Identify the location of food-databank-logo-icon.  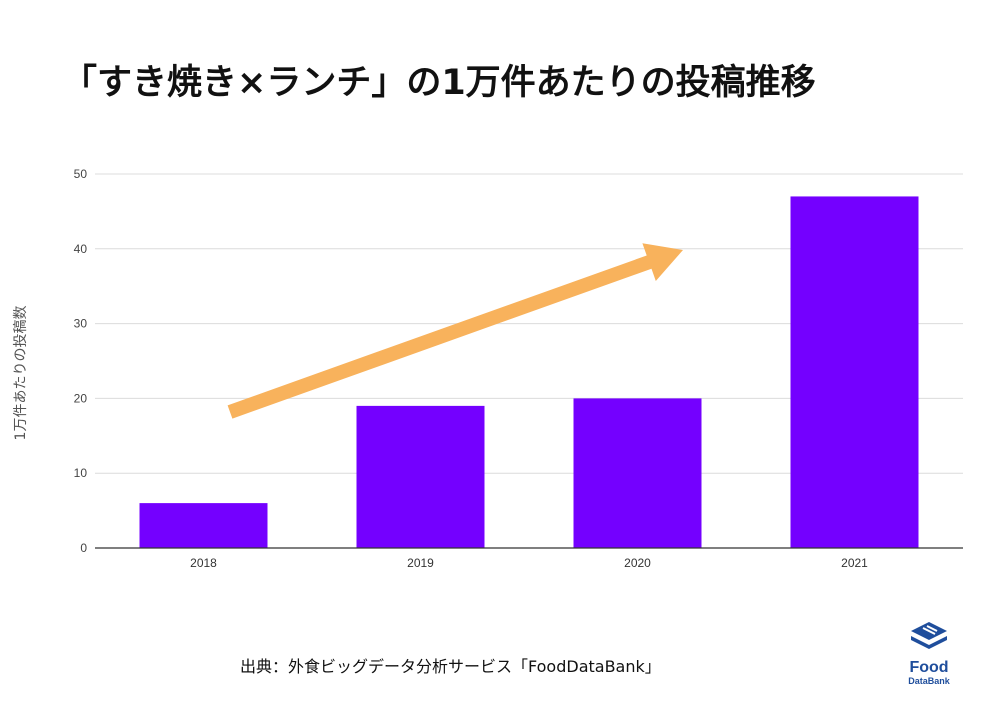
(929, 635).